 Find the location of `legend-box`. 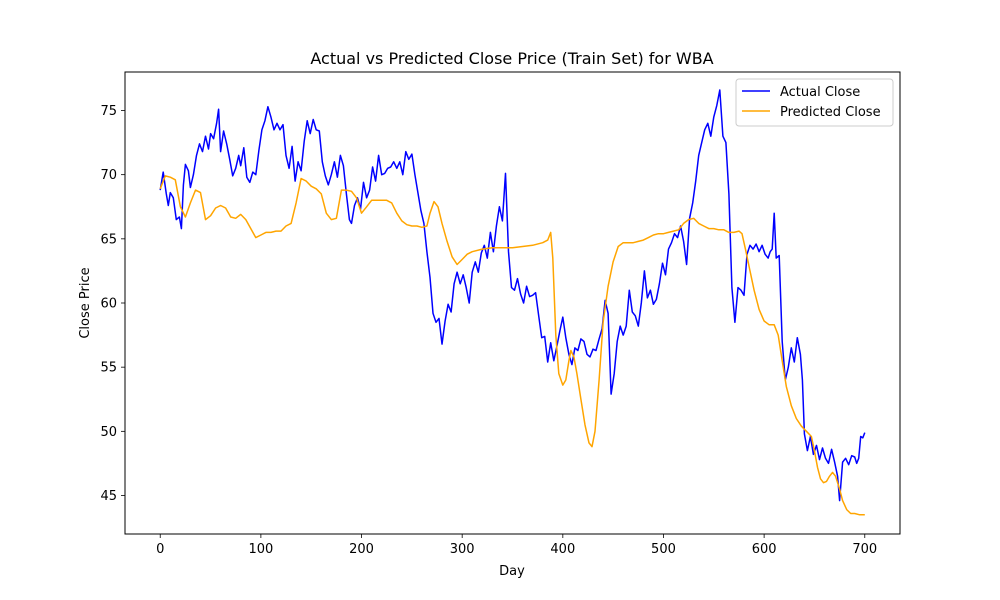

legend-box is located at coordinates (814, 102).